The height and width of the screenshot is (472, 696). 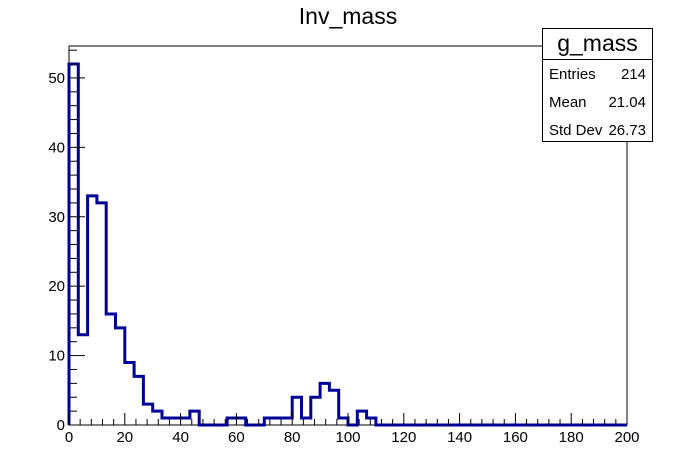 I want to click on x-tick-label: 180, so click(x=571, y=437).